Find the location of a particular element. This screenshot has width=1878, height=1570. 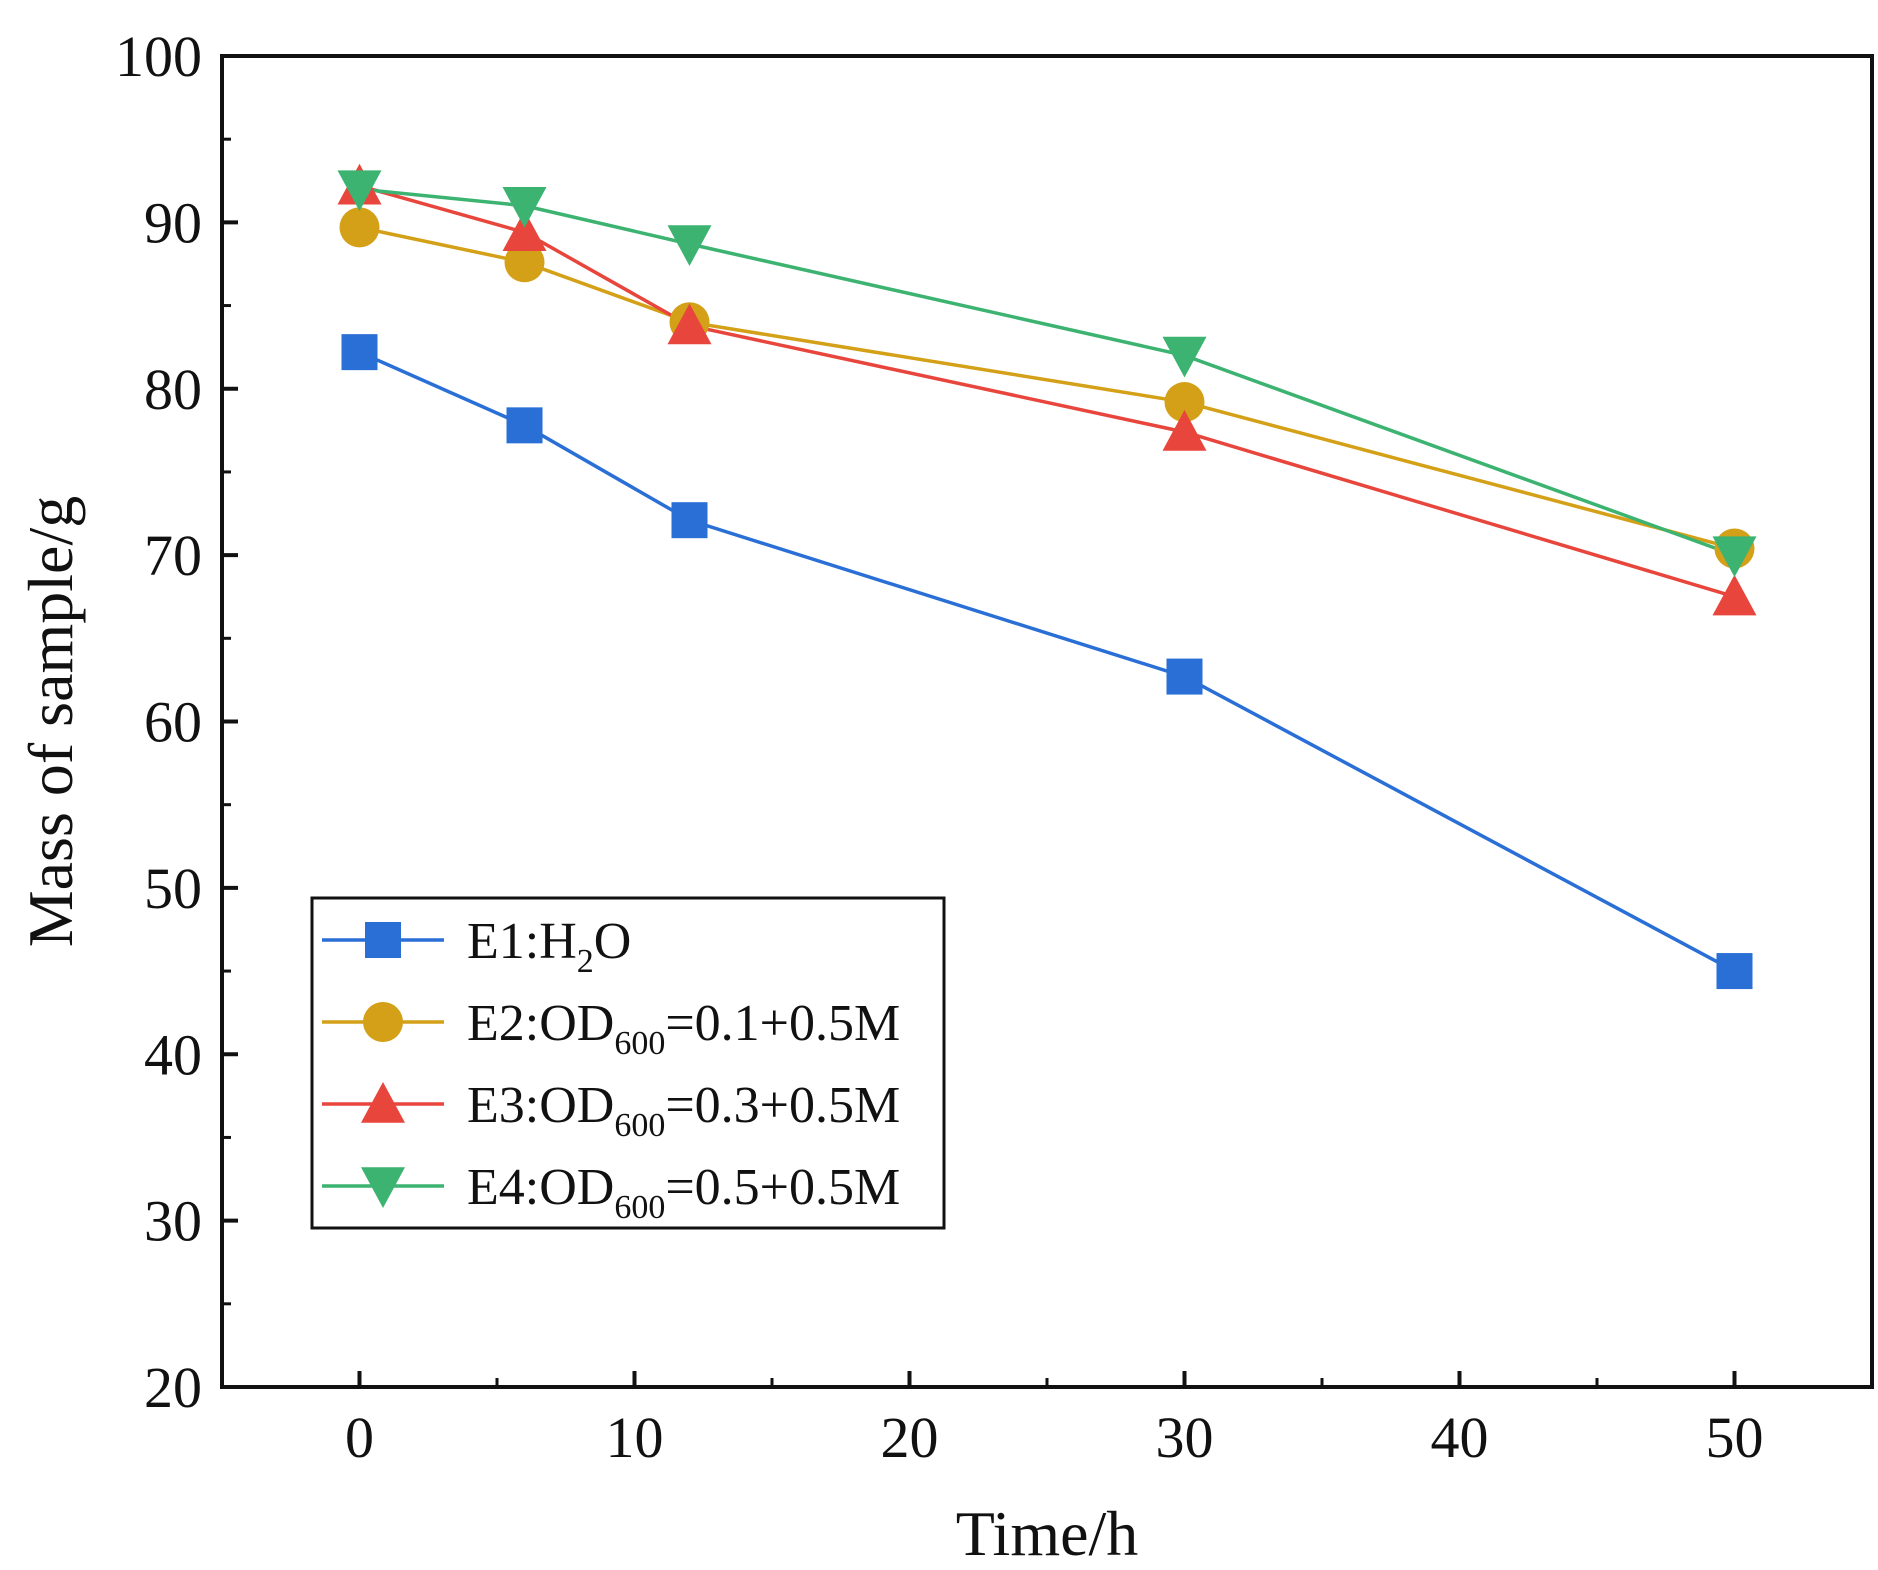

x-axis-ticks: 0 10 20 30 40 50 is located at coordinates (1047, 1420).